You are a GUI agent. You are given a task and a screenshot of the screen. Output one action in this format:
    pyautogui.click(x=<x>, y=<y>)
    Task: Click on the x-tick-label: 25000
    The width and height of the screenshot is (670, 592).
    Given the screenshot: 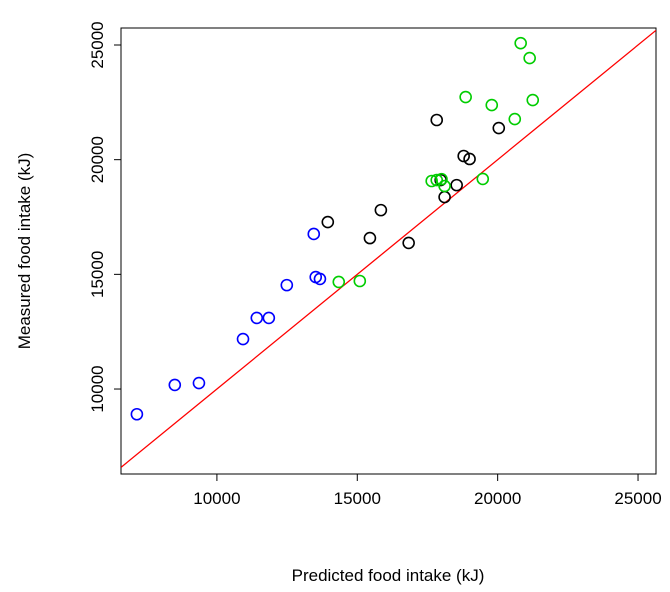 What is the action you would take?
    pyautogui.click(x=637, y=498)
    